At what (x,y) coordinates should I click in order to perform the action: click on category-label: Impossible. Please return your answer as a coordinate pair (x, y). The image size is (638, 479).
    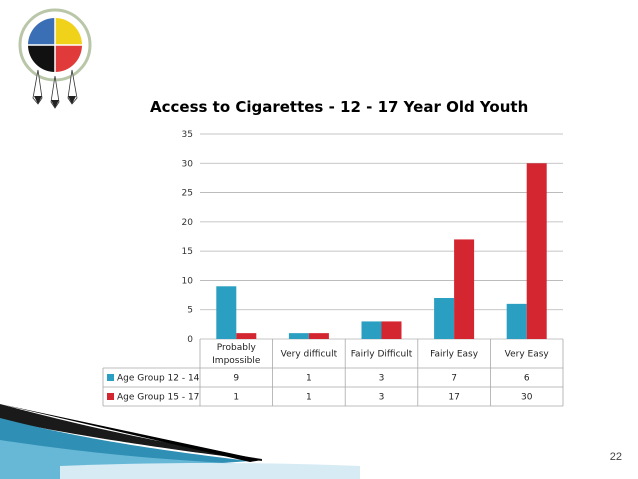
    Looking at the image, I should click on (236, 361).